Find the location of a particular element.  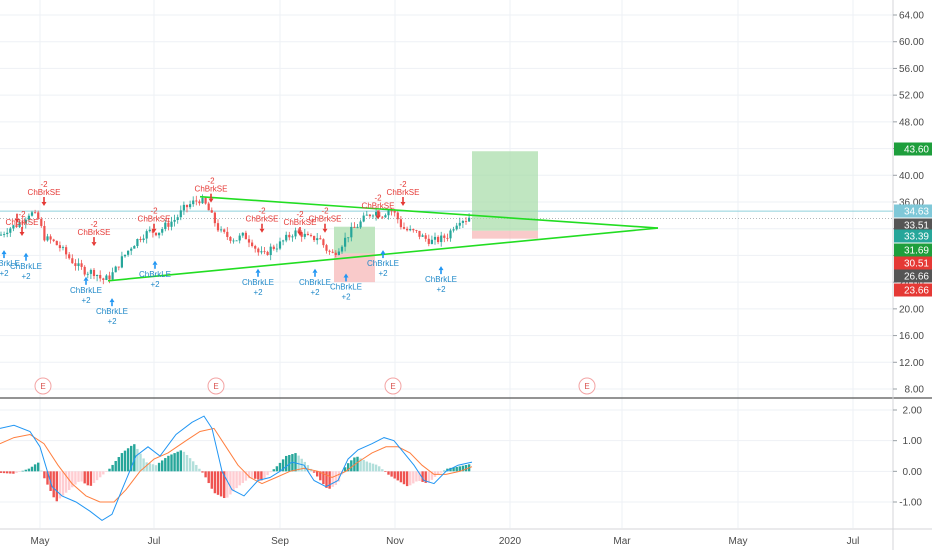

long-position-stop-zone is located at coordinates (505, 234).